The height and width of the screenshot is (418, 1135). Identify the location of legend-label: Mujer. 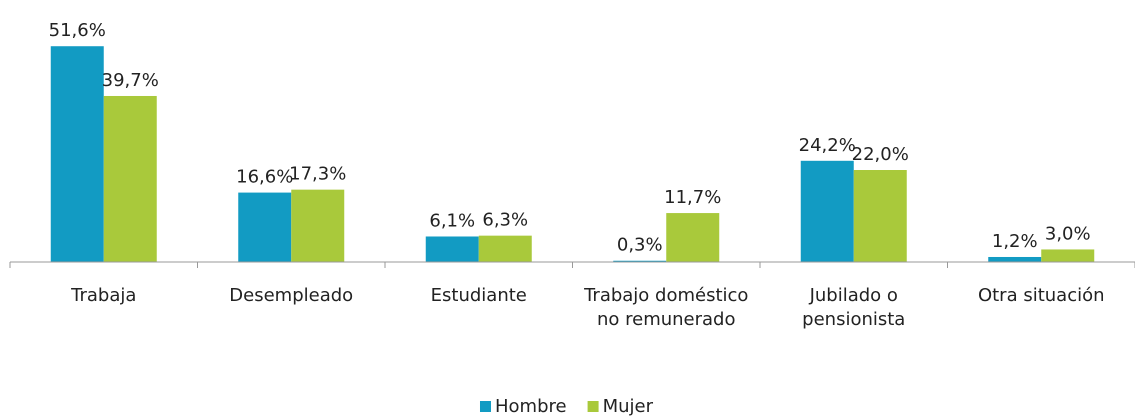
(628, 406).